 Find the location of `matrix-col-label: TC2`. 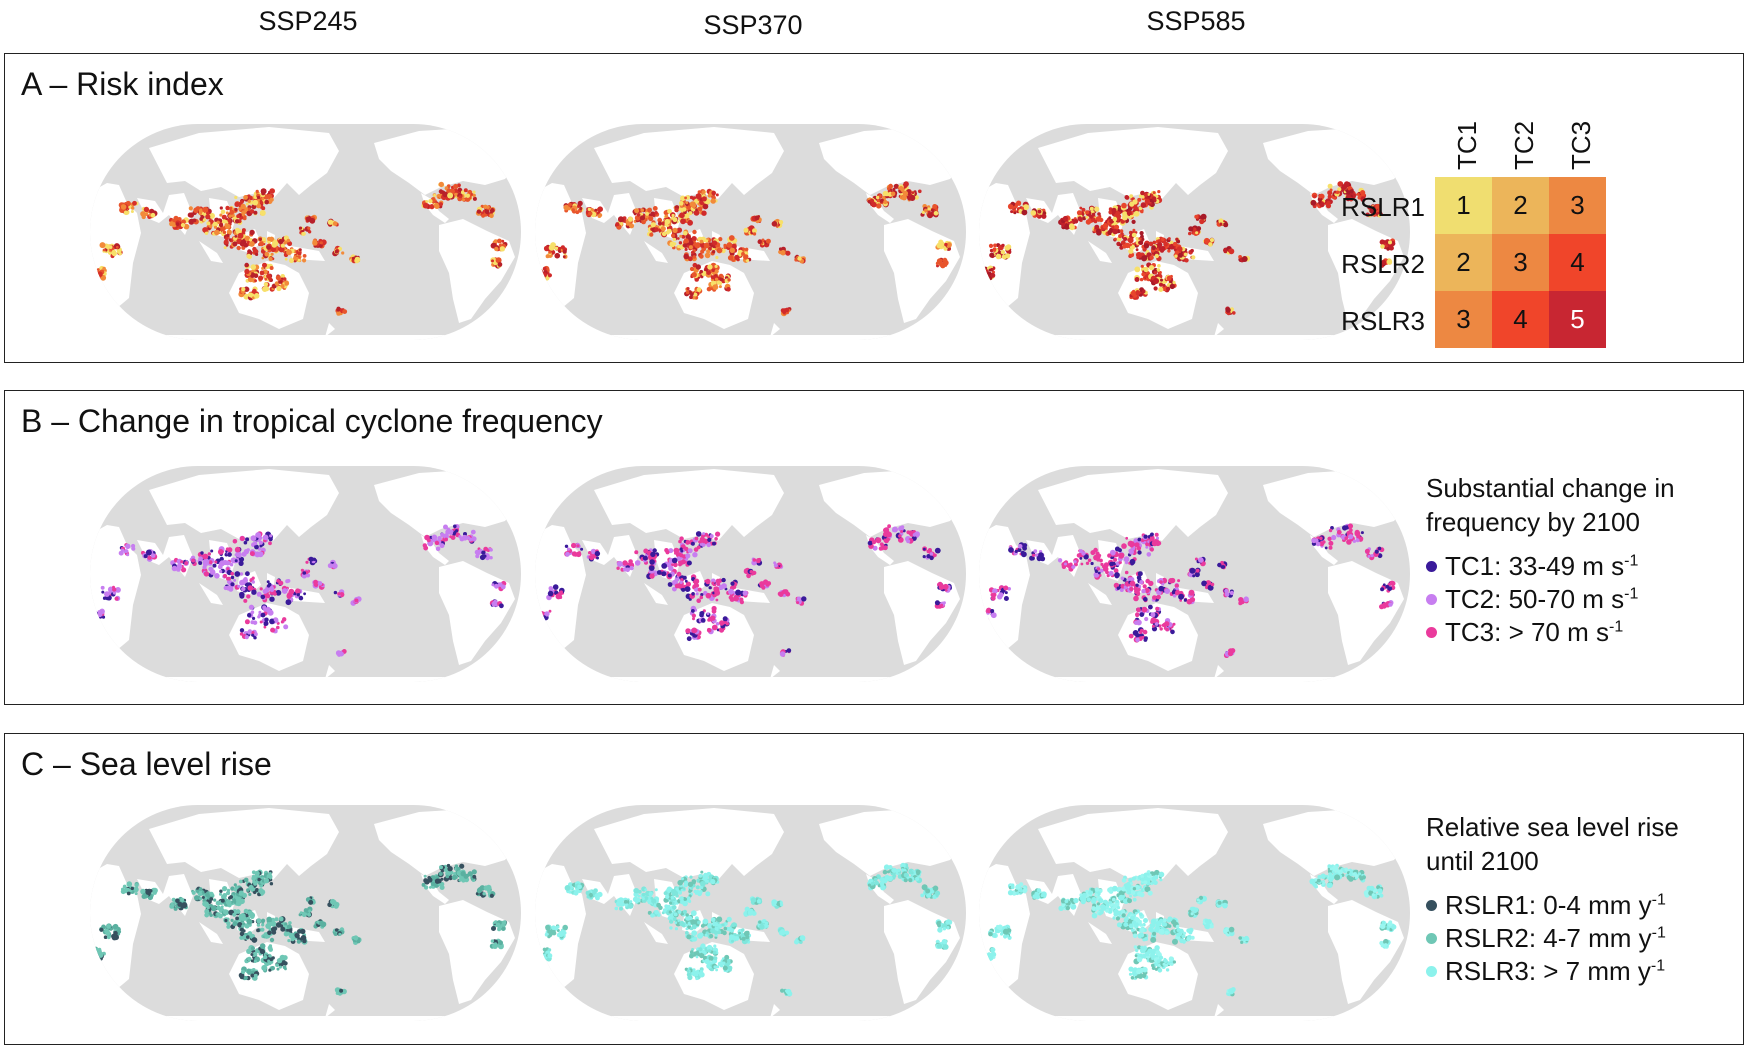

matrix-col-label: TC2 is located at coordinates (1524, 145).